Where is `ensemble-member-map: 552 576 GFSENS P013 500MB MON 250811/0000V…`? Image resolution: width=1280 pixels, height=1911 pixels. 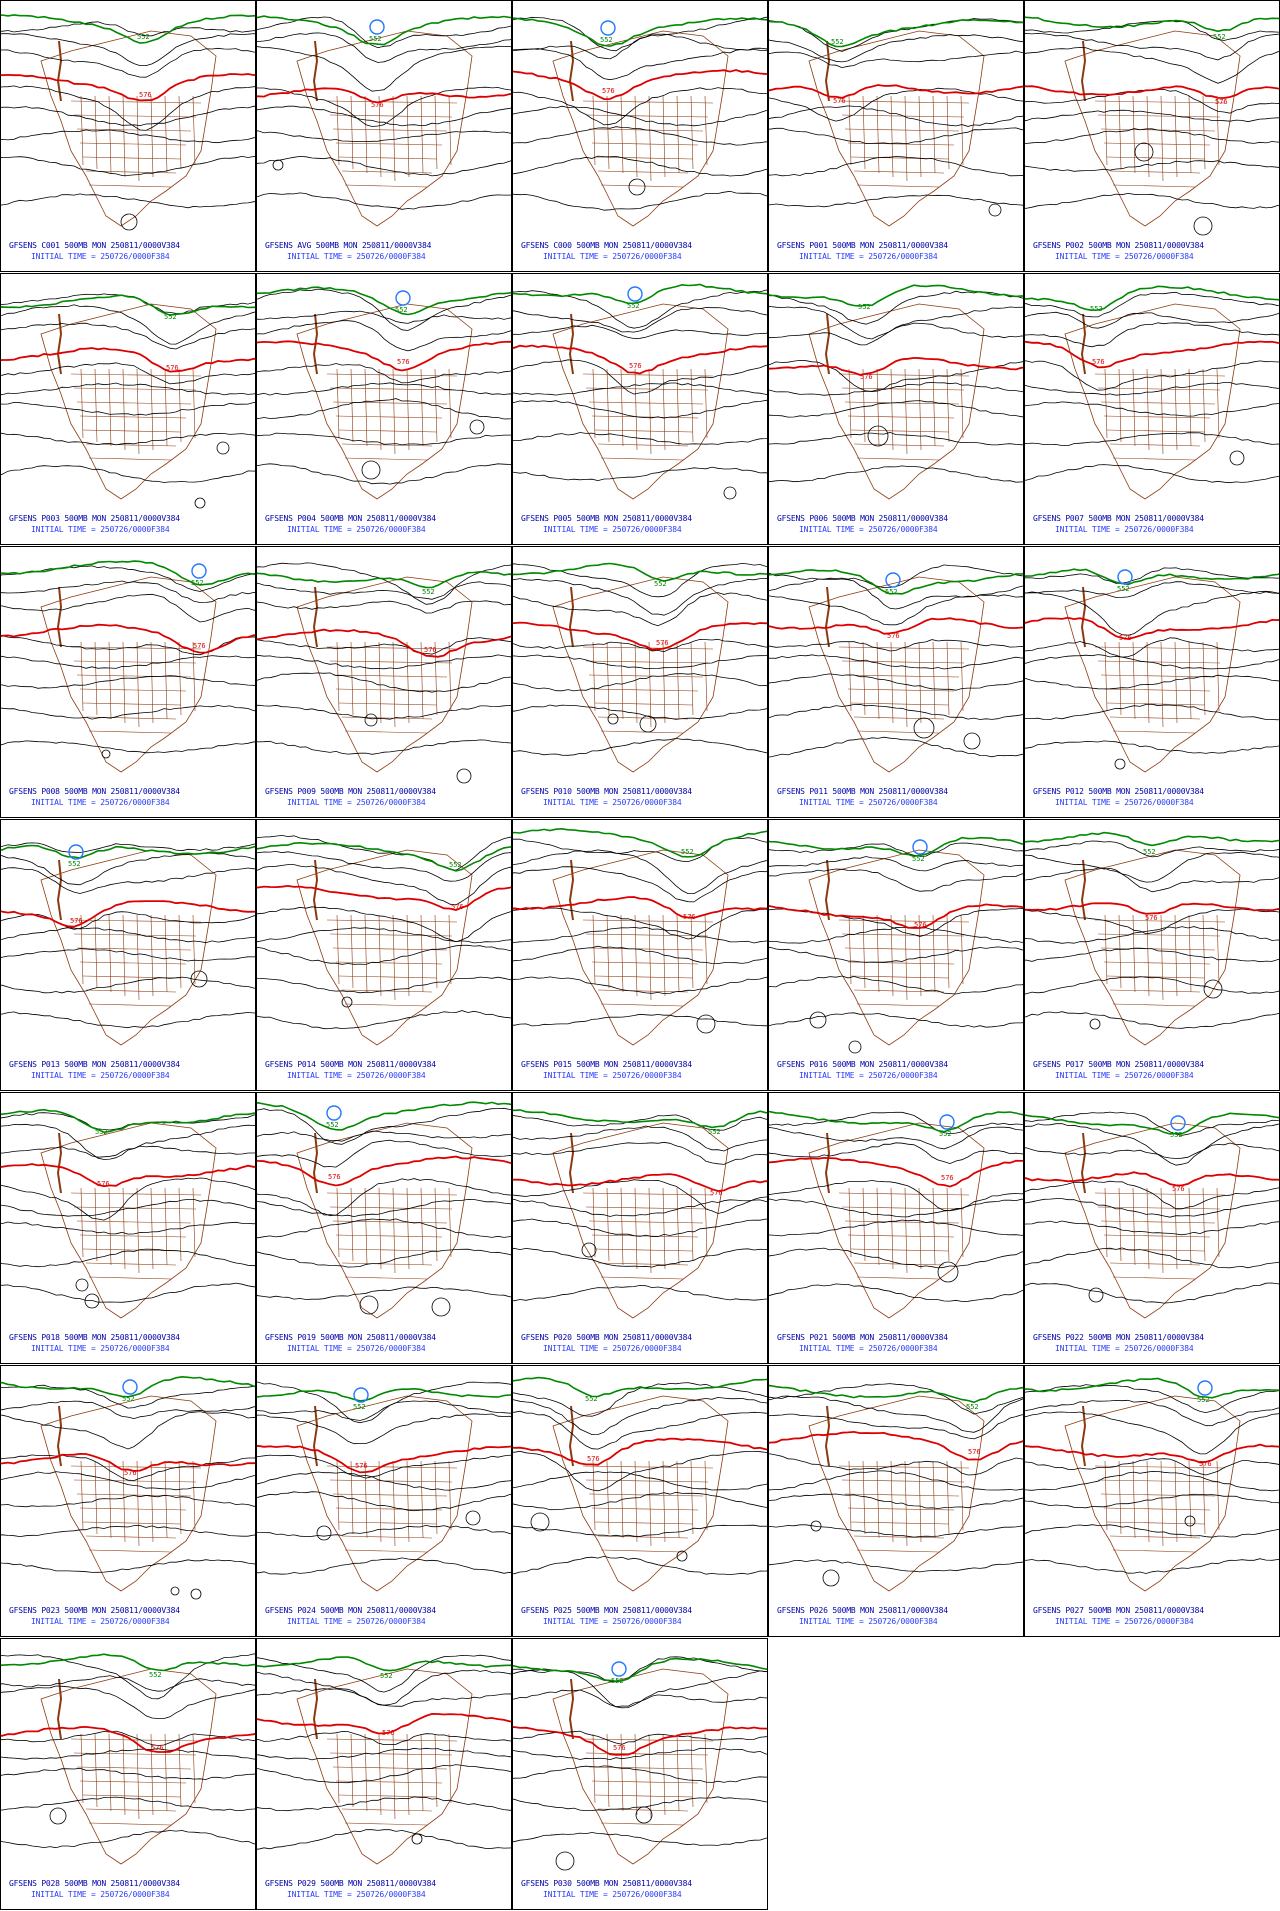
ensemble-member-map: 552 576 GFSENS P013 500MB MON 250811/0000V… is located at coordinates (128, 955).